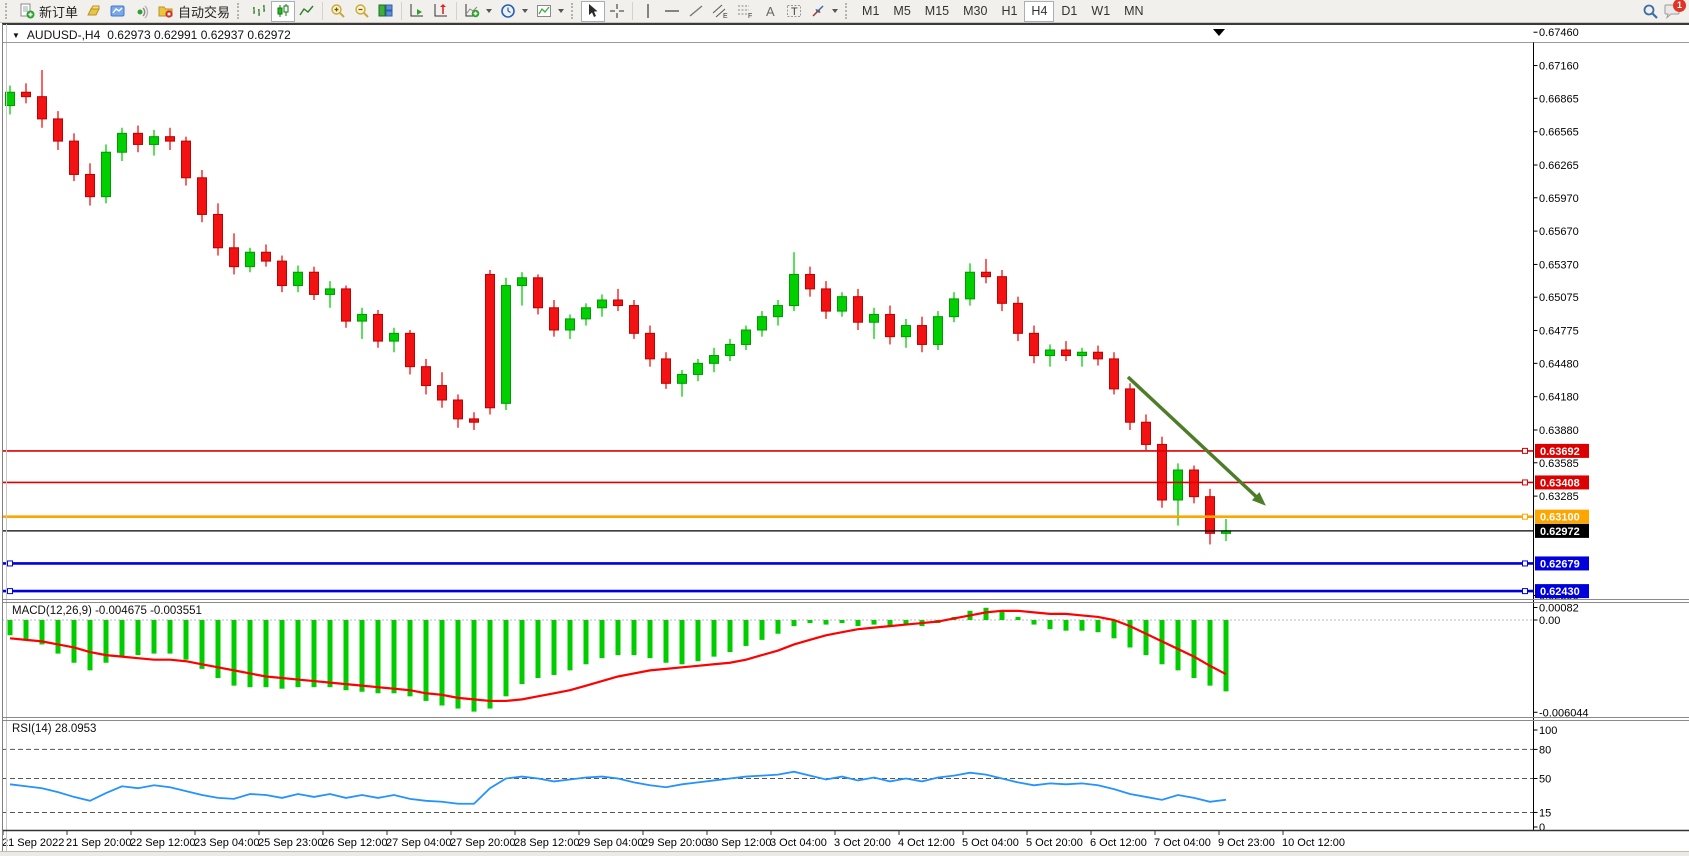 The image size is (1689, 856). What do you see at coordinates (283, 11) in the screenshot?
I see `candlestick-chart-button` at bounding box center [283, 11].